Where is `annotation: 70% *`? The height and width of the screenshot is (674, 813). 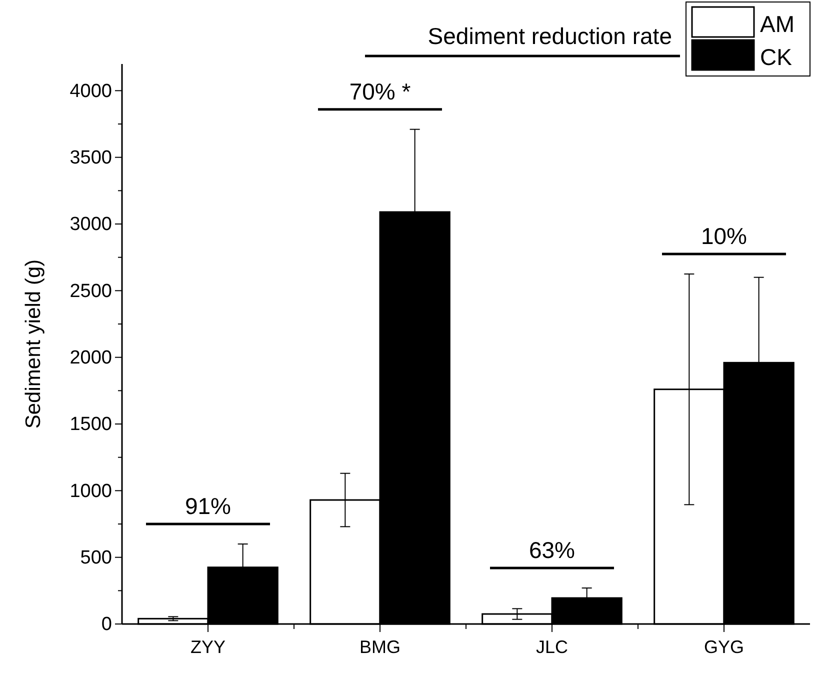 annotation: 70% * is located at coordinates (380, 91).